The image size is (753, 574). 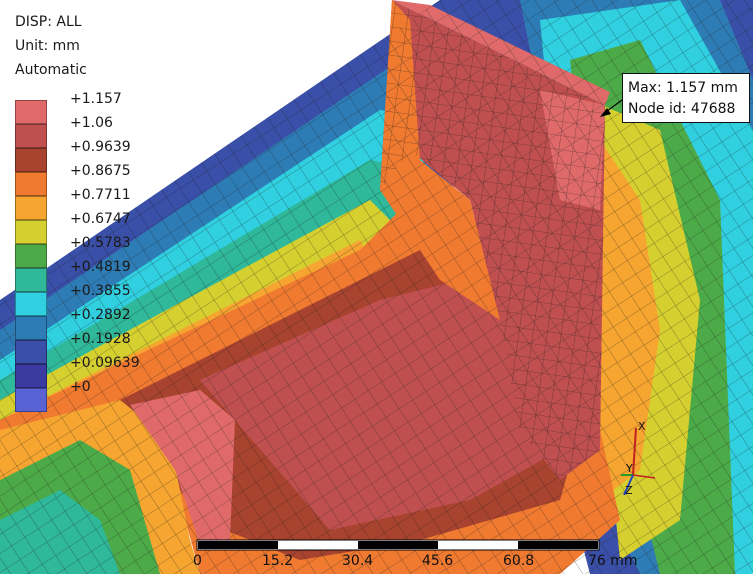 I want to click on scale-tick-label: 60.8, so click(x=519, y=561).